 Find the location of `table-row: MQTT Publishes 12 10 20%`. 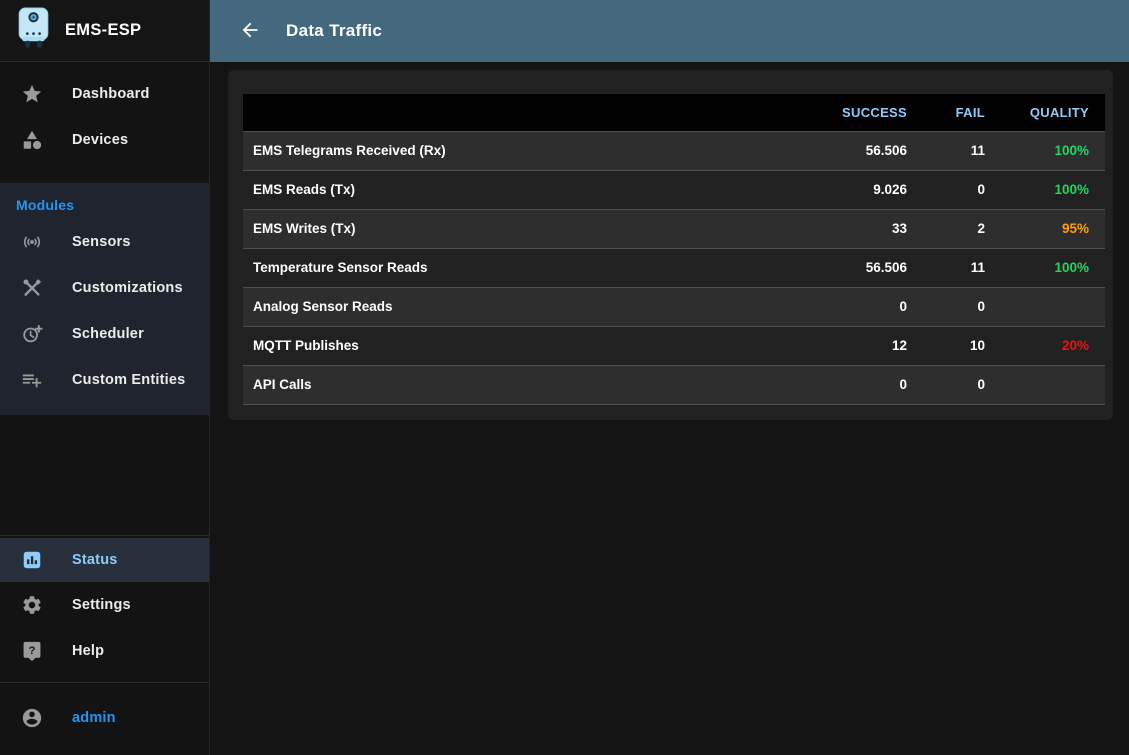

table-row: MQTT Publishes 12 10 20% is located at coordinates (674, 346).